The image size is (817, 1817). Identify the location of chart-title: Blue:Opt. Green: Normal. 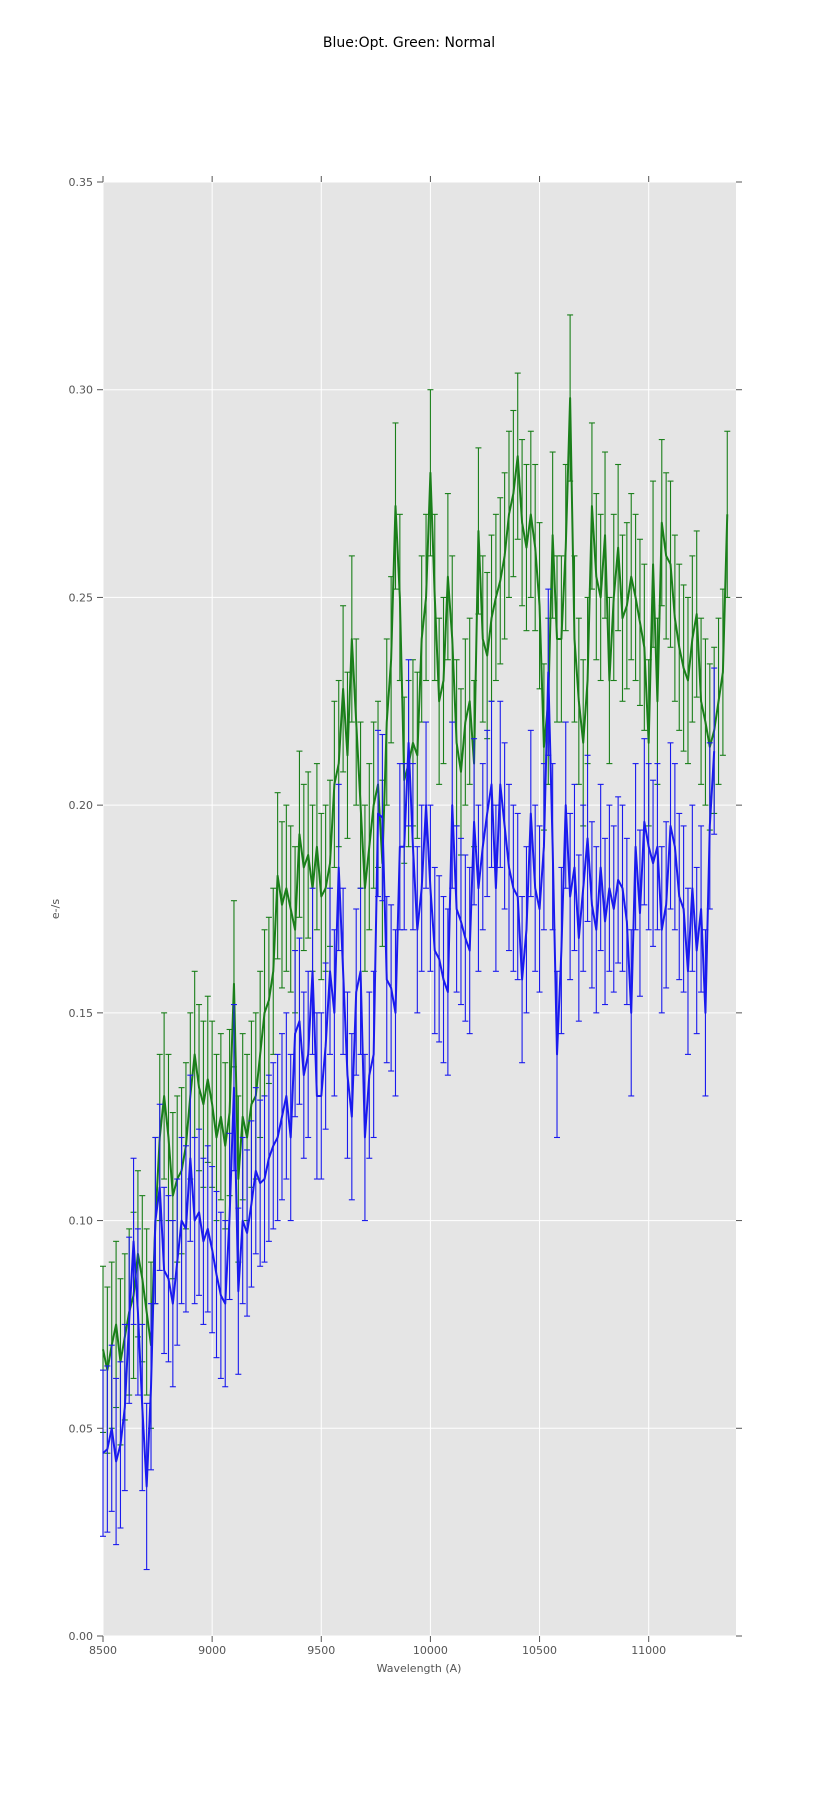
(409, 43).